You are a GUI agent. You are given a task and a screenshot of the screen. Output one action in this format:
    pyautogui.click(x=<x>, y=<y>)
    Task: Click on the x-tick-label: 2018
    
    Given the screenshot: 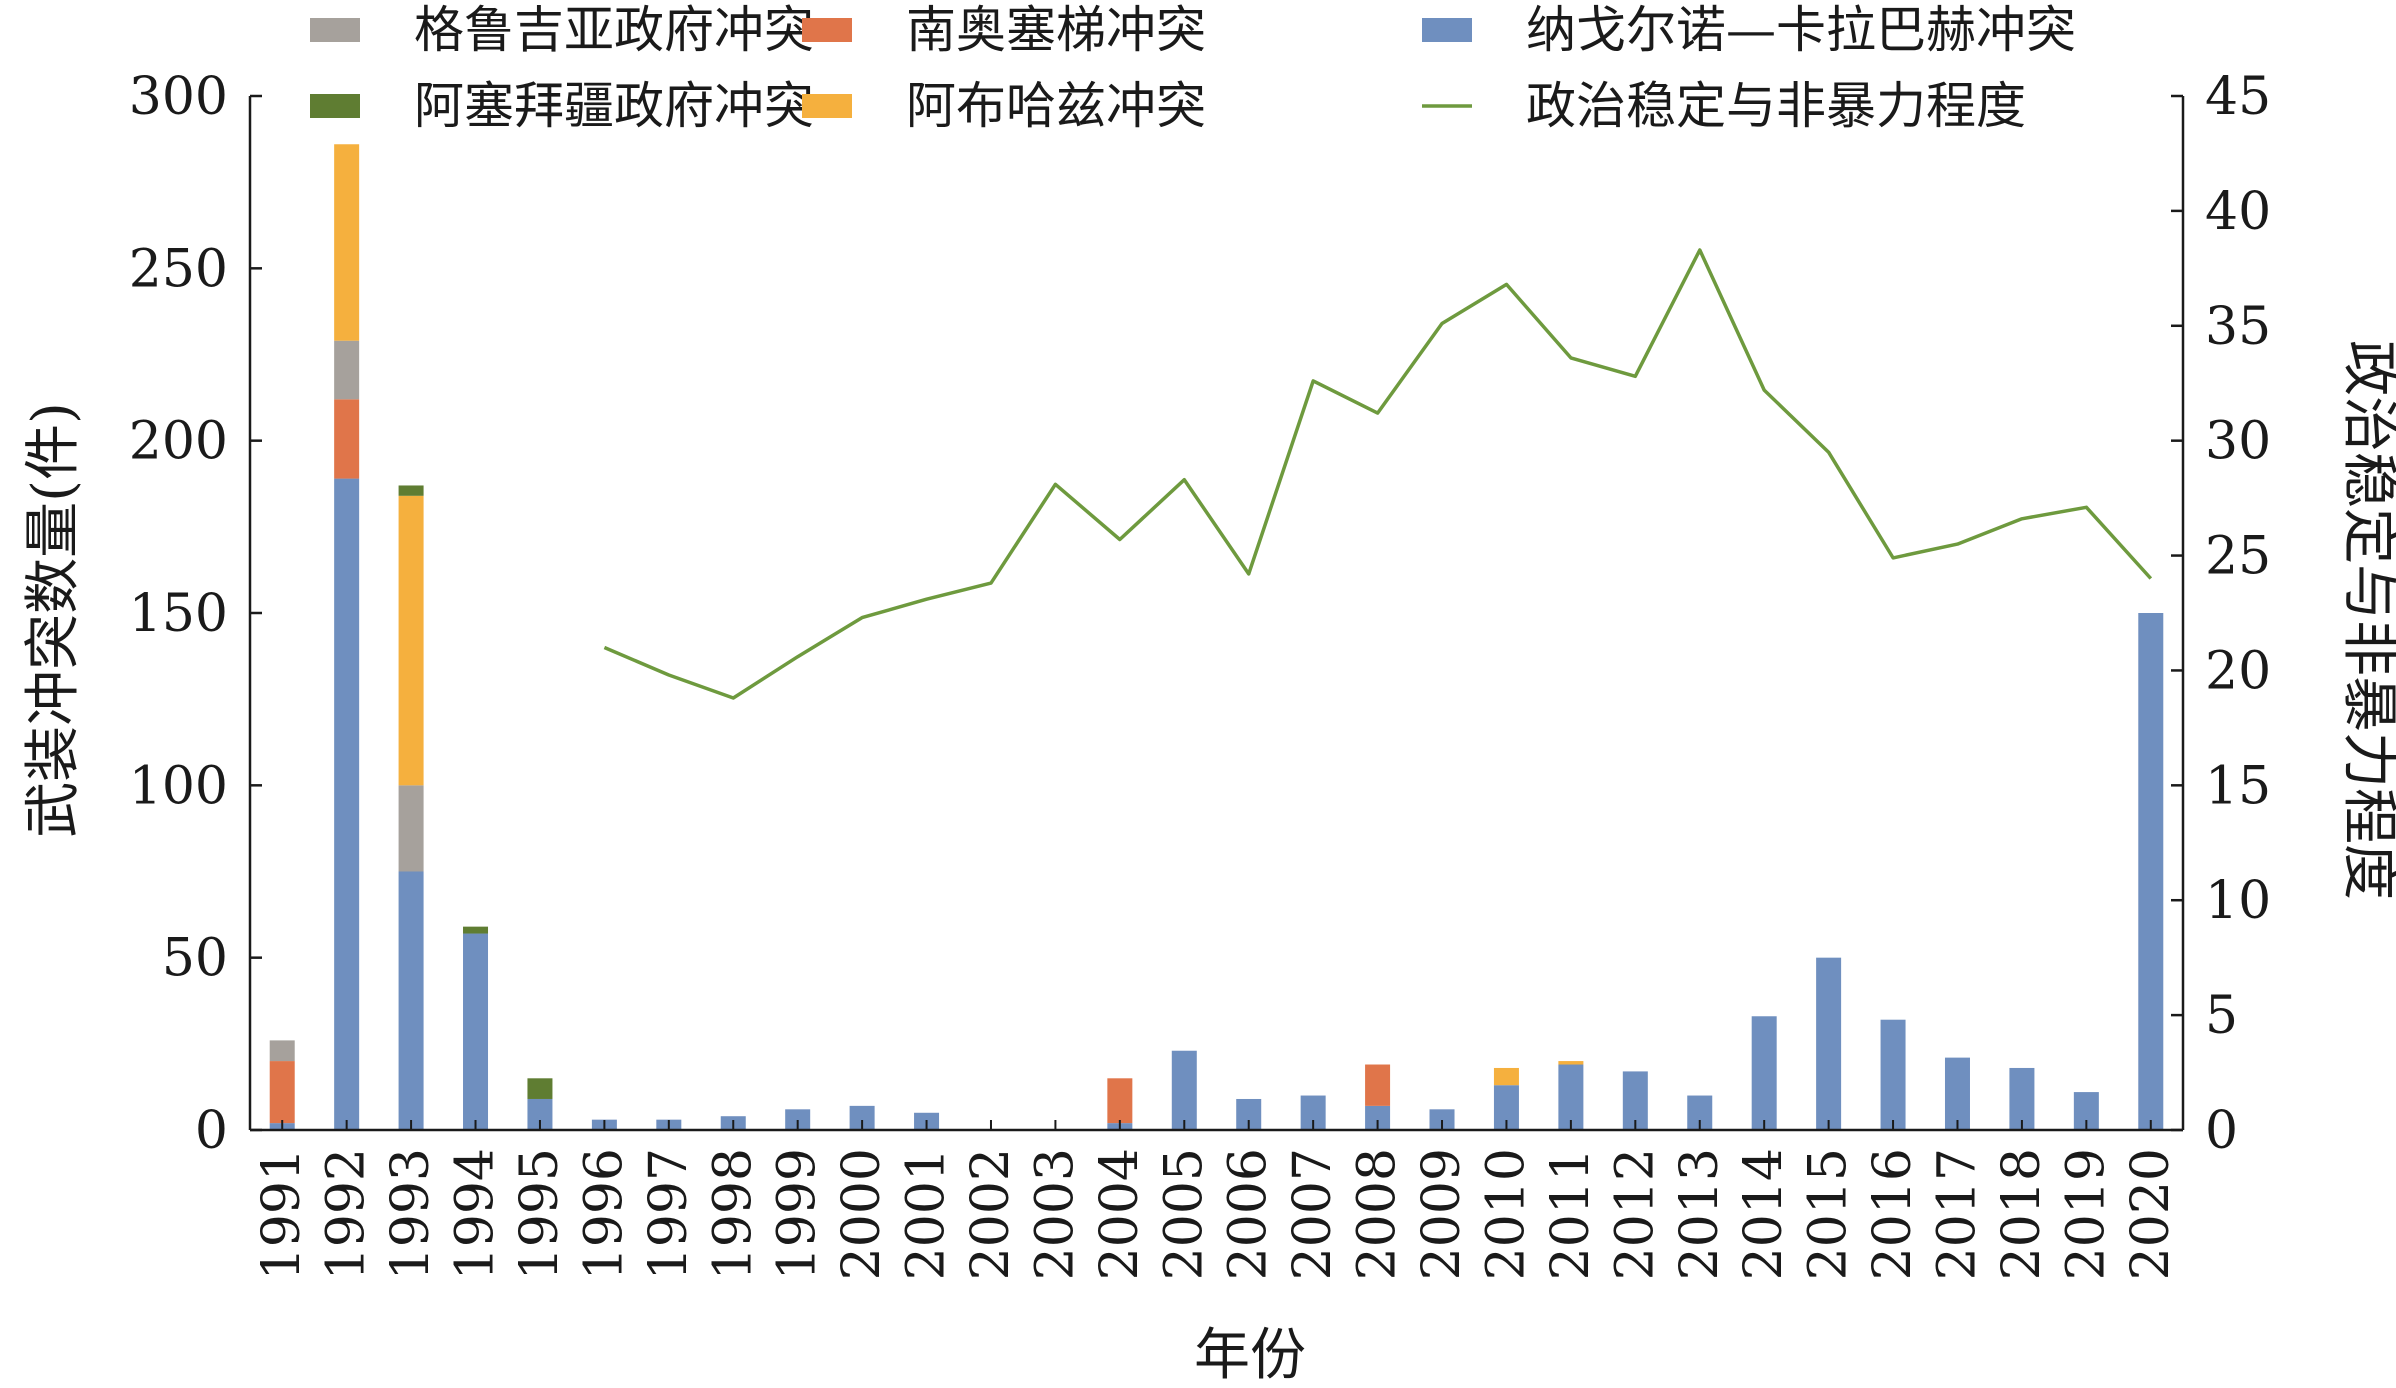 What is the action you would take?
    pyautogui.click(x=2022, y=1214)
    